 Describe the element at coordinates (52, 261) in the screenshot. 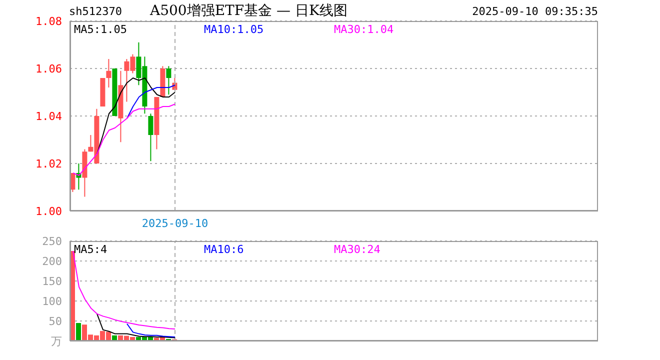

I see `y-tick-label: 200` at that location.